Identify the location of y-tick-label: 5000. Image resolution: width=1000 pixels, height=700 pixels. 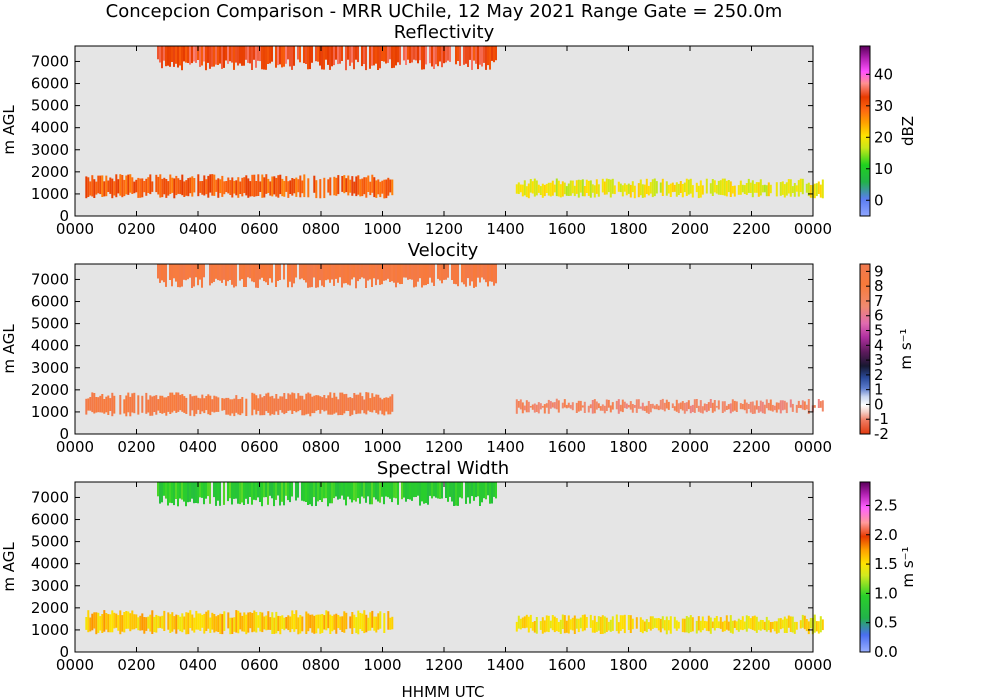
(50, 324).